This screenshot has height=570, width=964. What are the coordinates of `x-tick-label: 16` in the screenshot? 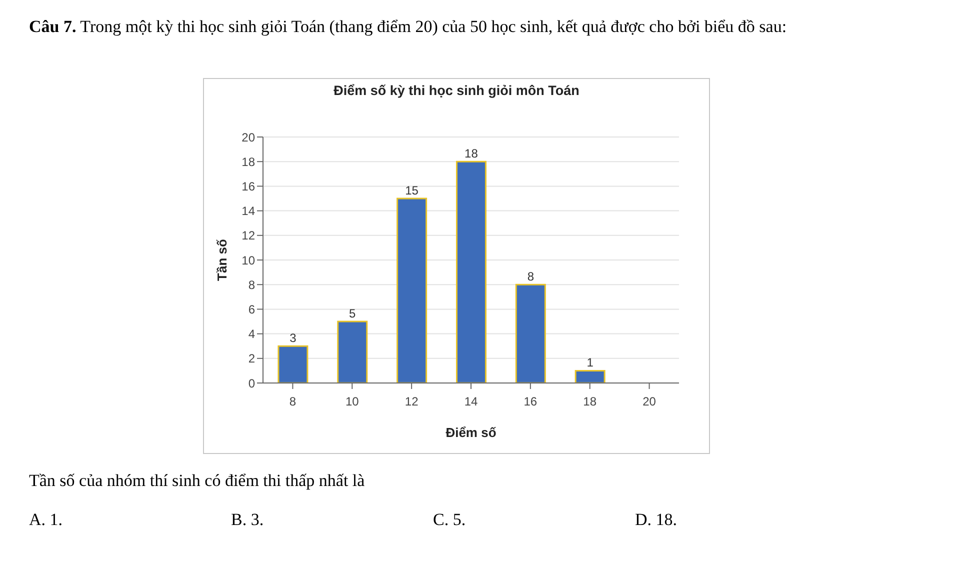 It's located at (531, 401).